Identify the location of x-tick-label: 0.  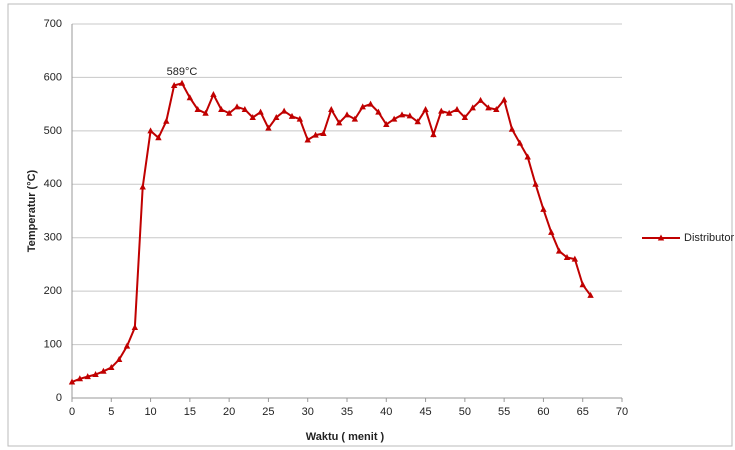
(72, 412).